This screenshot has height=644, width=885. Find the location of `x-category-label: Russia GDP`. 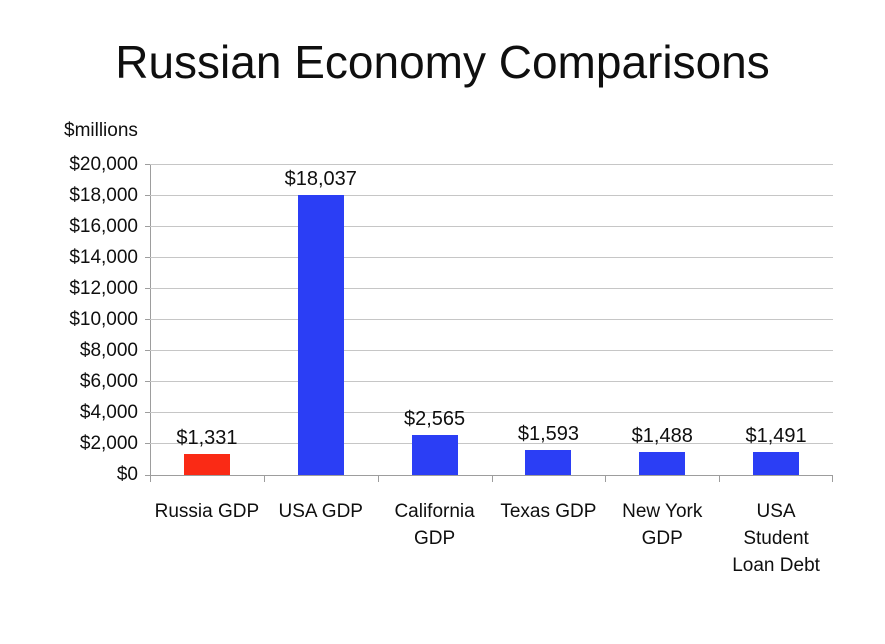

x-category-label: Russia GDP is located at coordinates (207, 511).